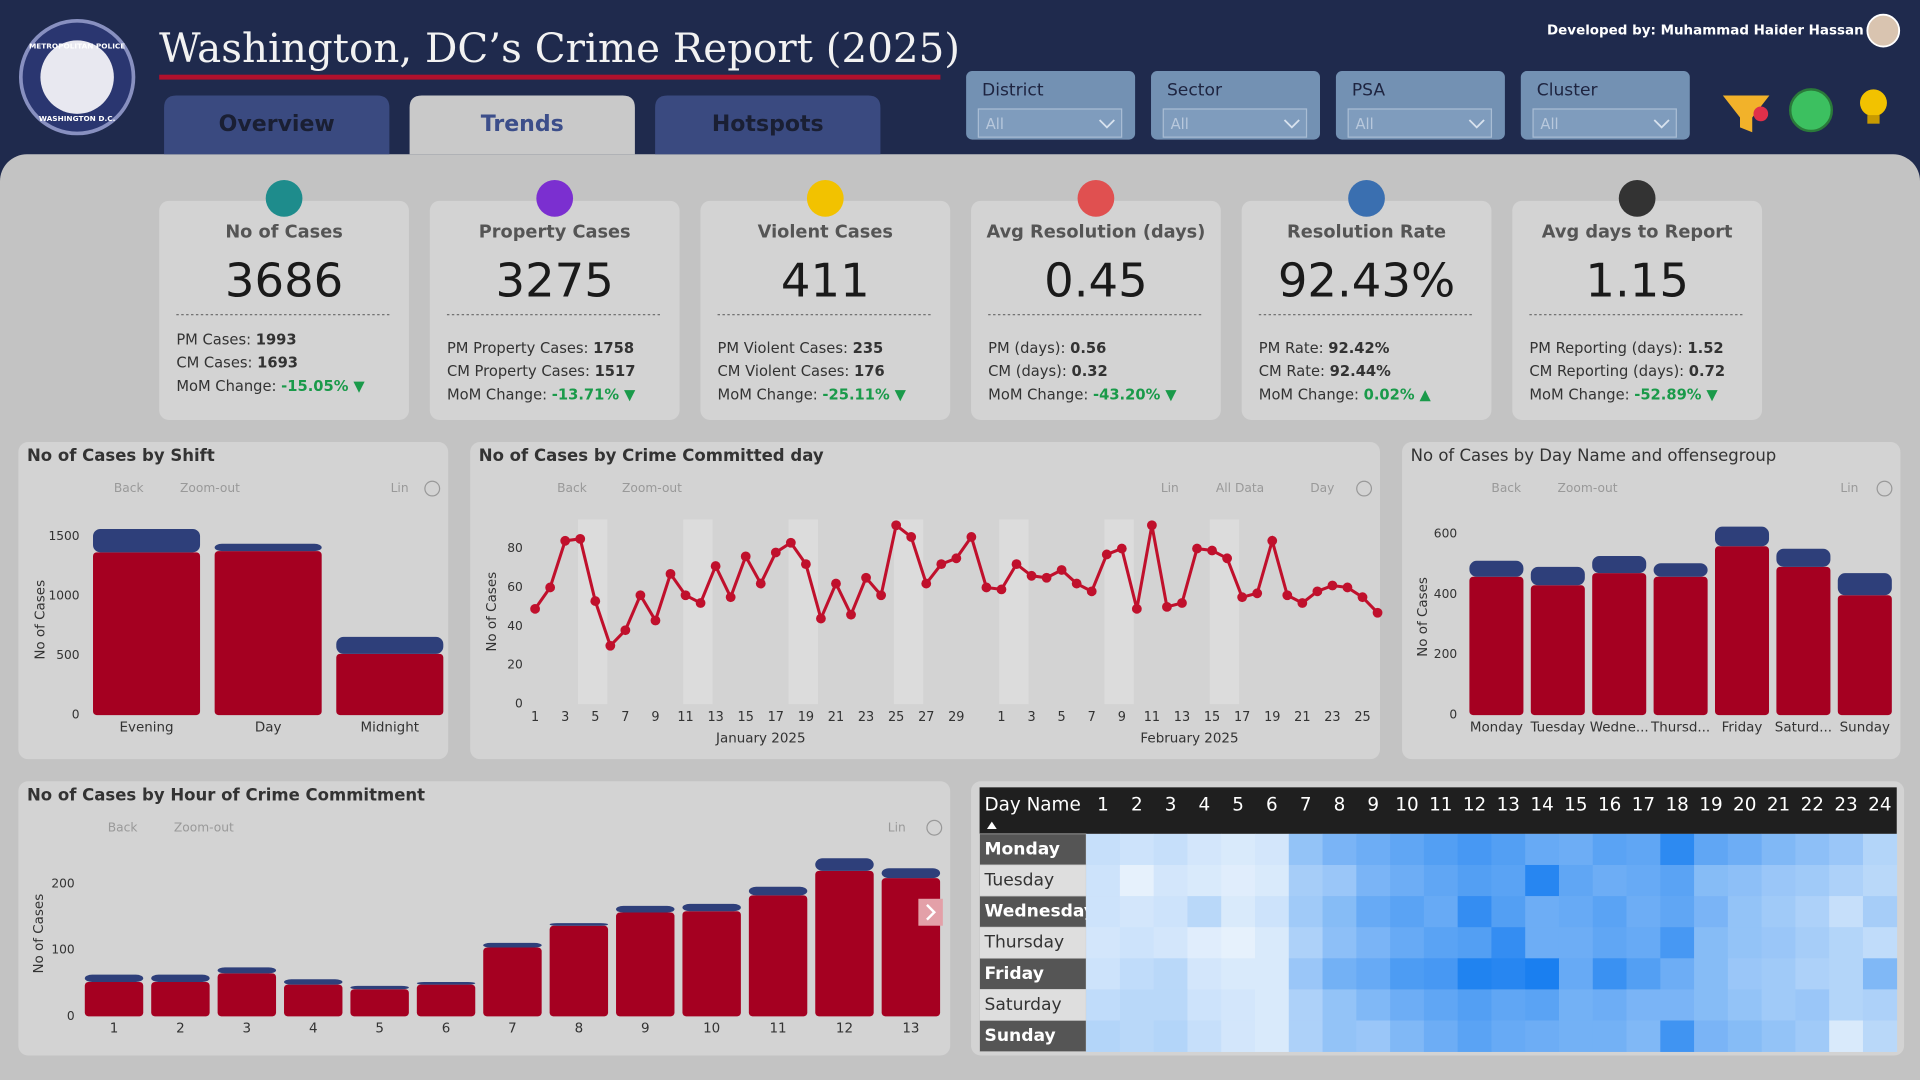  Describe the element at coordinates (284, 198) in the screenshot. I see `kpi-icon` at that location.